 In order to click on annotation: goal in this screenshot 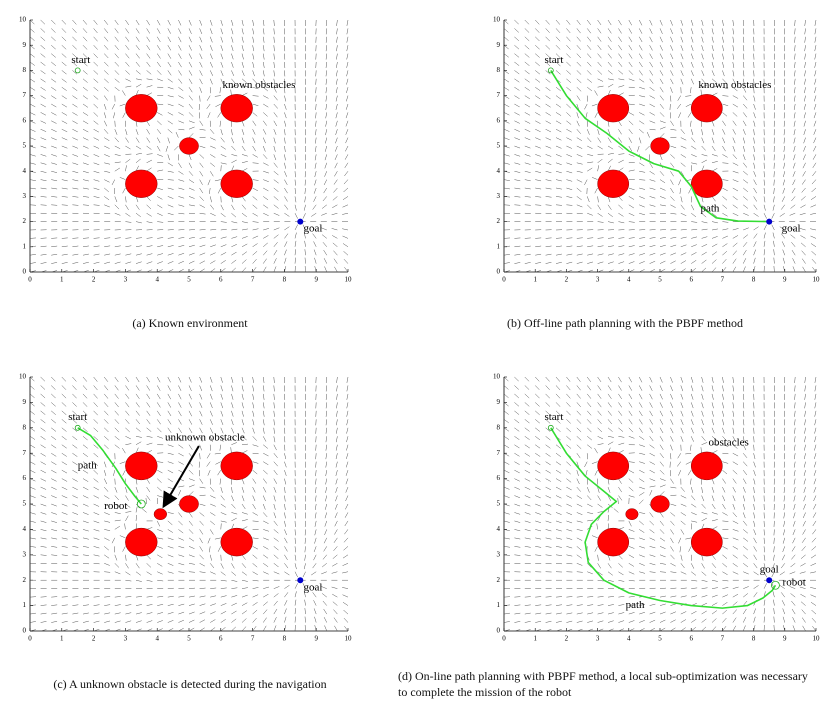, I will do `click(769, 570)`.